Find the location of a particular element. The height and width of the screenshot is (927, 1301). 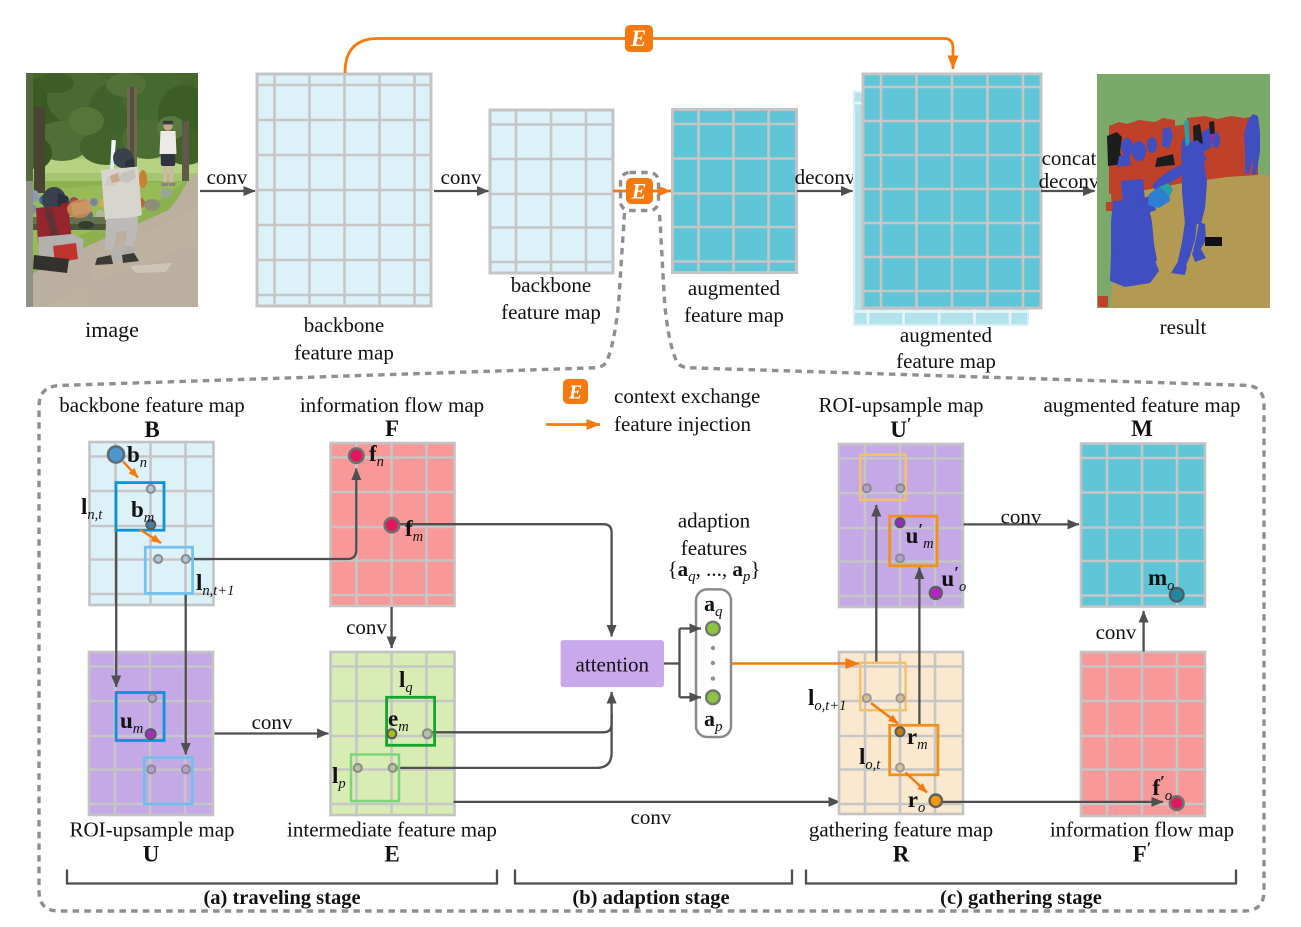

svg-text: R is located at coordinates (901, 854).